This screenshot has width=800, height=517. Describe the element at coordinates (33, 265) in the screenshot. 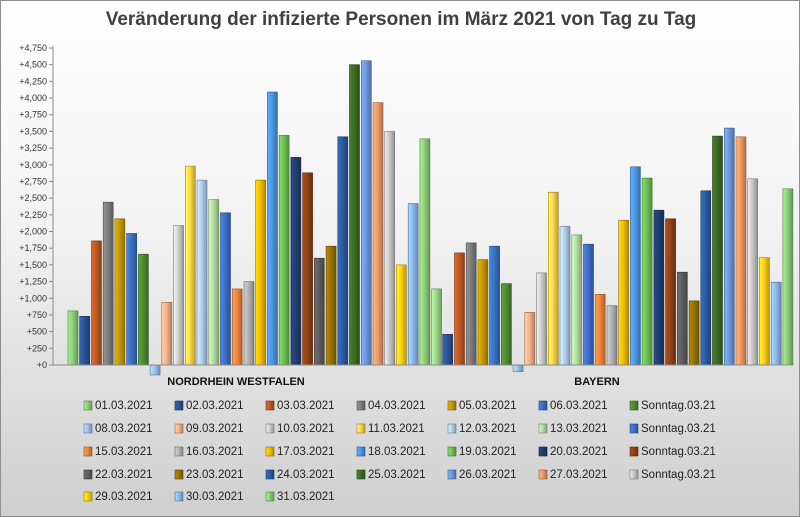

I see `y-tick-label: +1,500` at that location.